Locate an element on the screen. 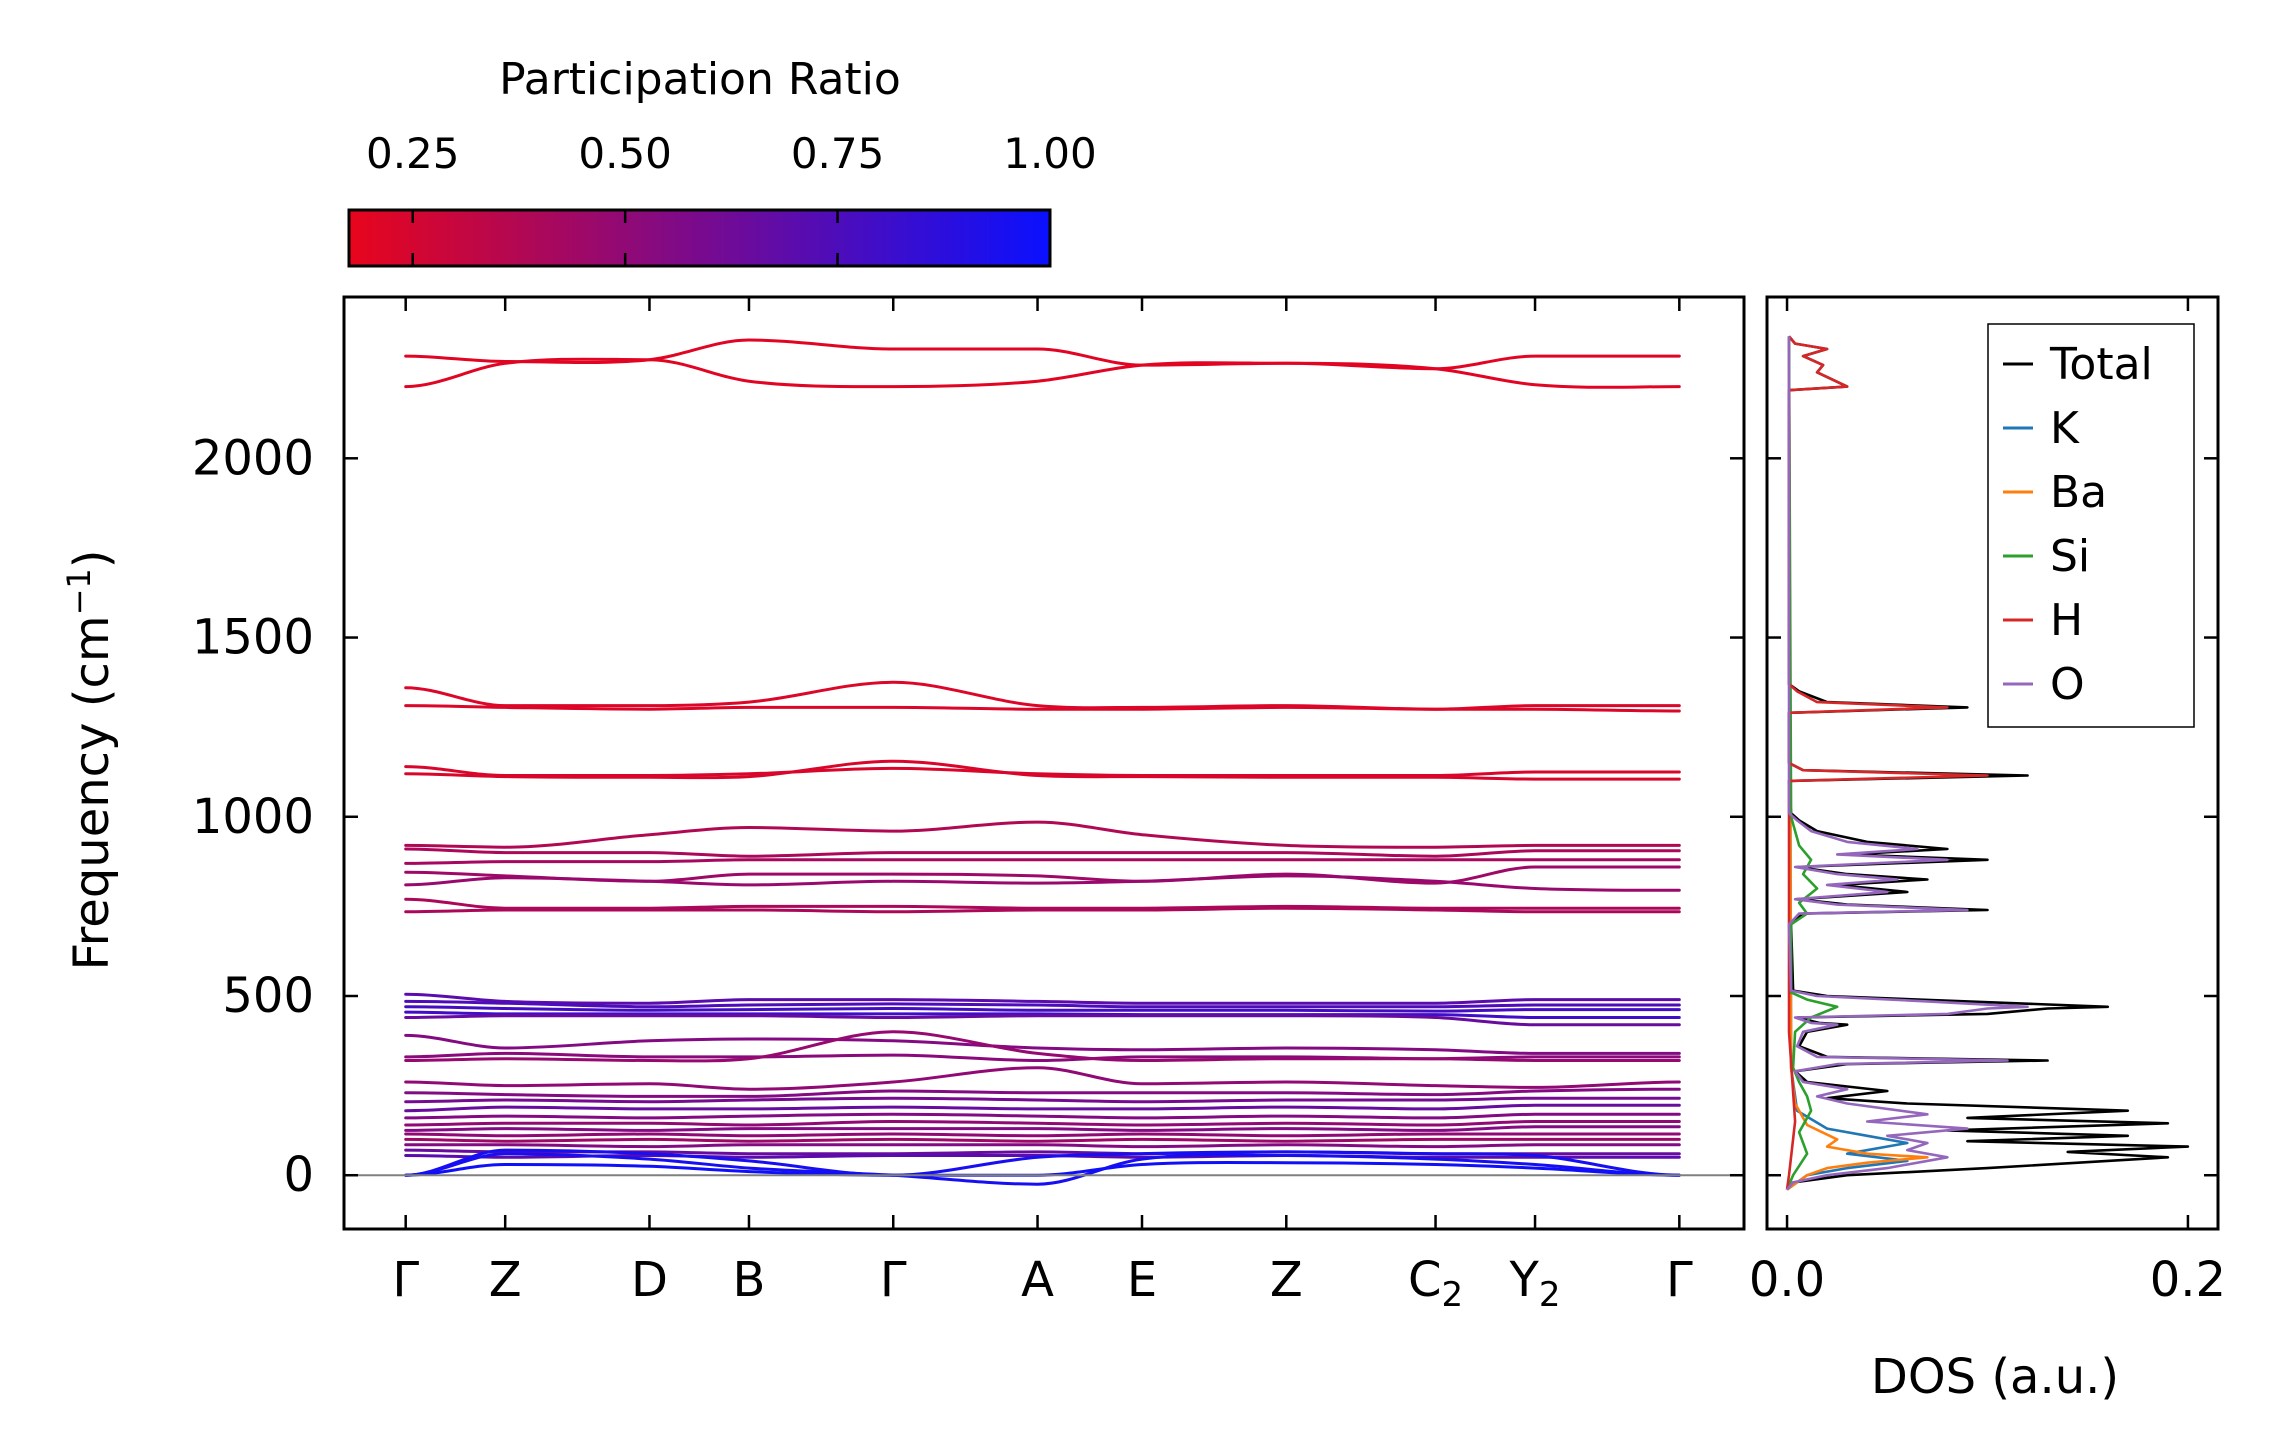 The image size is (2272, 1455). dos-plot-frame is located at coordinates (1992, 763).